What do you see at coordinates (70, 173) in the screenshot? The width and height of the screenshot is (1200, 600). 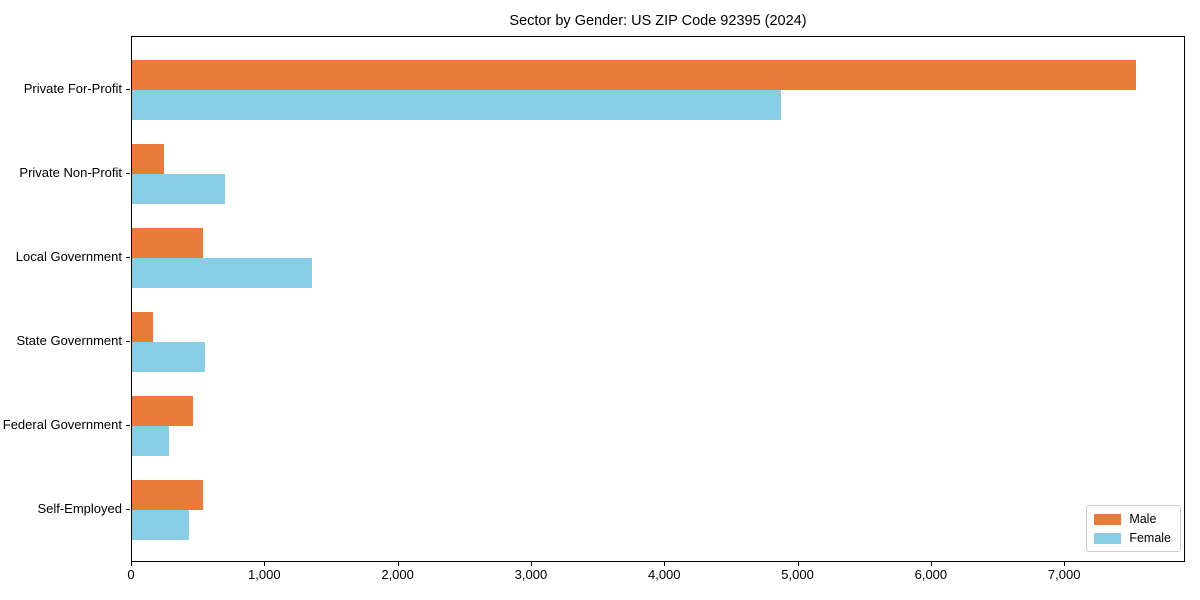 I see `y-tick-label-1: Private Non-Profit` at bounding box center [70, 173].